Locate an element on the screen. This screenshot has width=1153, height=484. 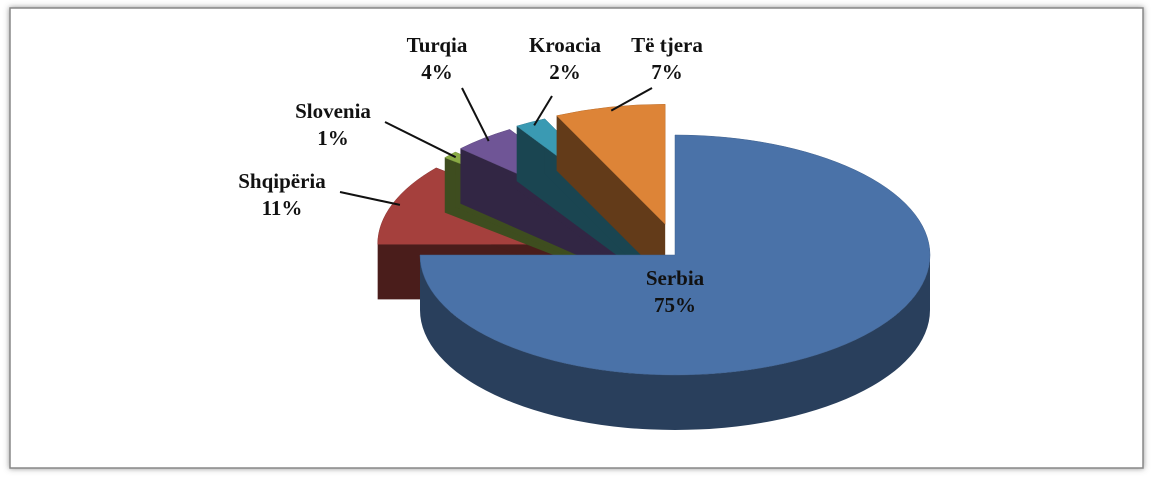
value-label: 4% is located at coordinates (437, 72).